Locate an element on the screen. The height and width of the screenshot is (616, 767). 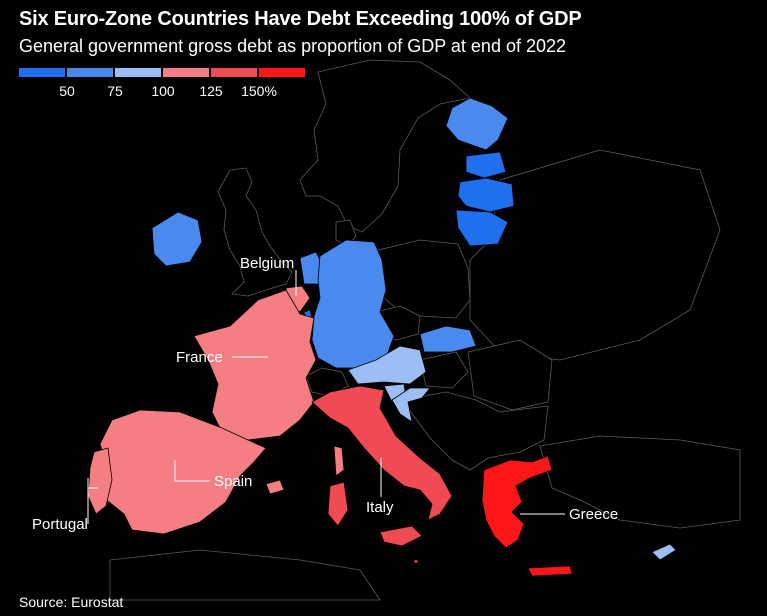
country-croatia is located at coordinates (411, 405).